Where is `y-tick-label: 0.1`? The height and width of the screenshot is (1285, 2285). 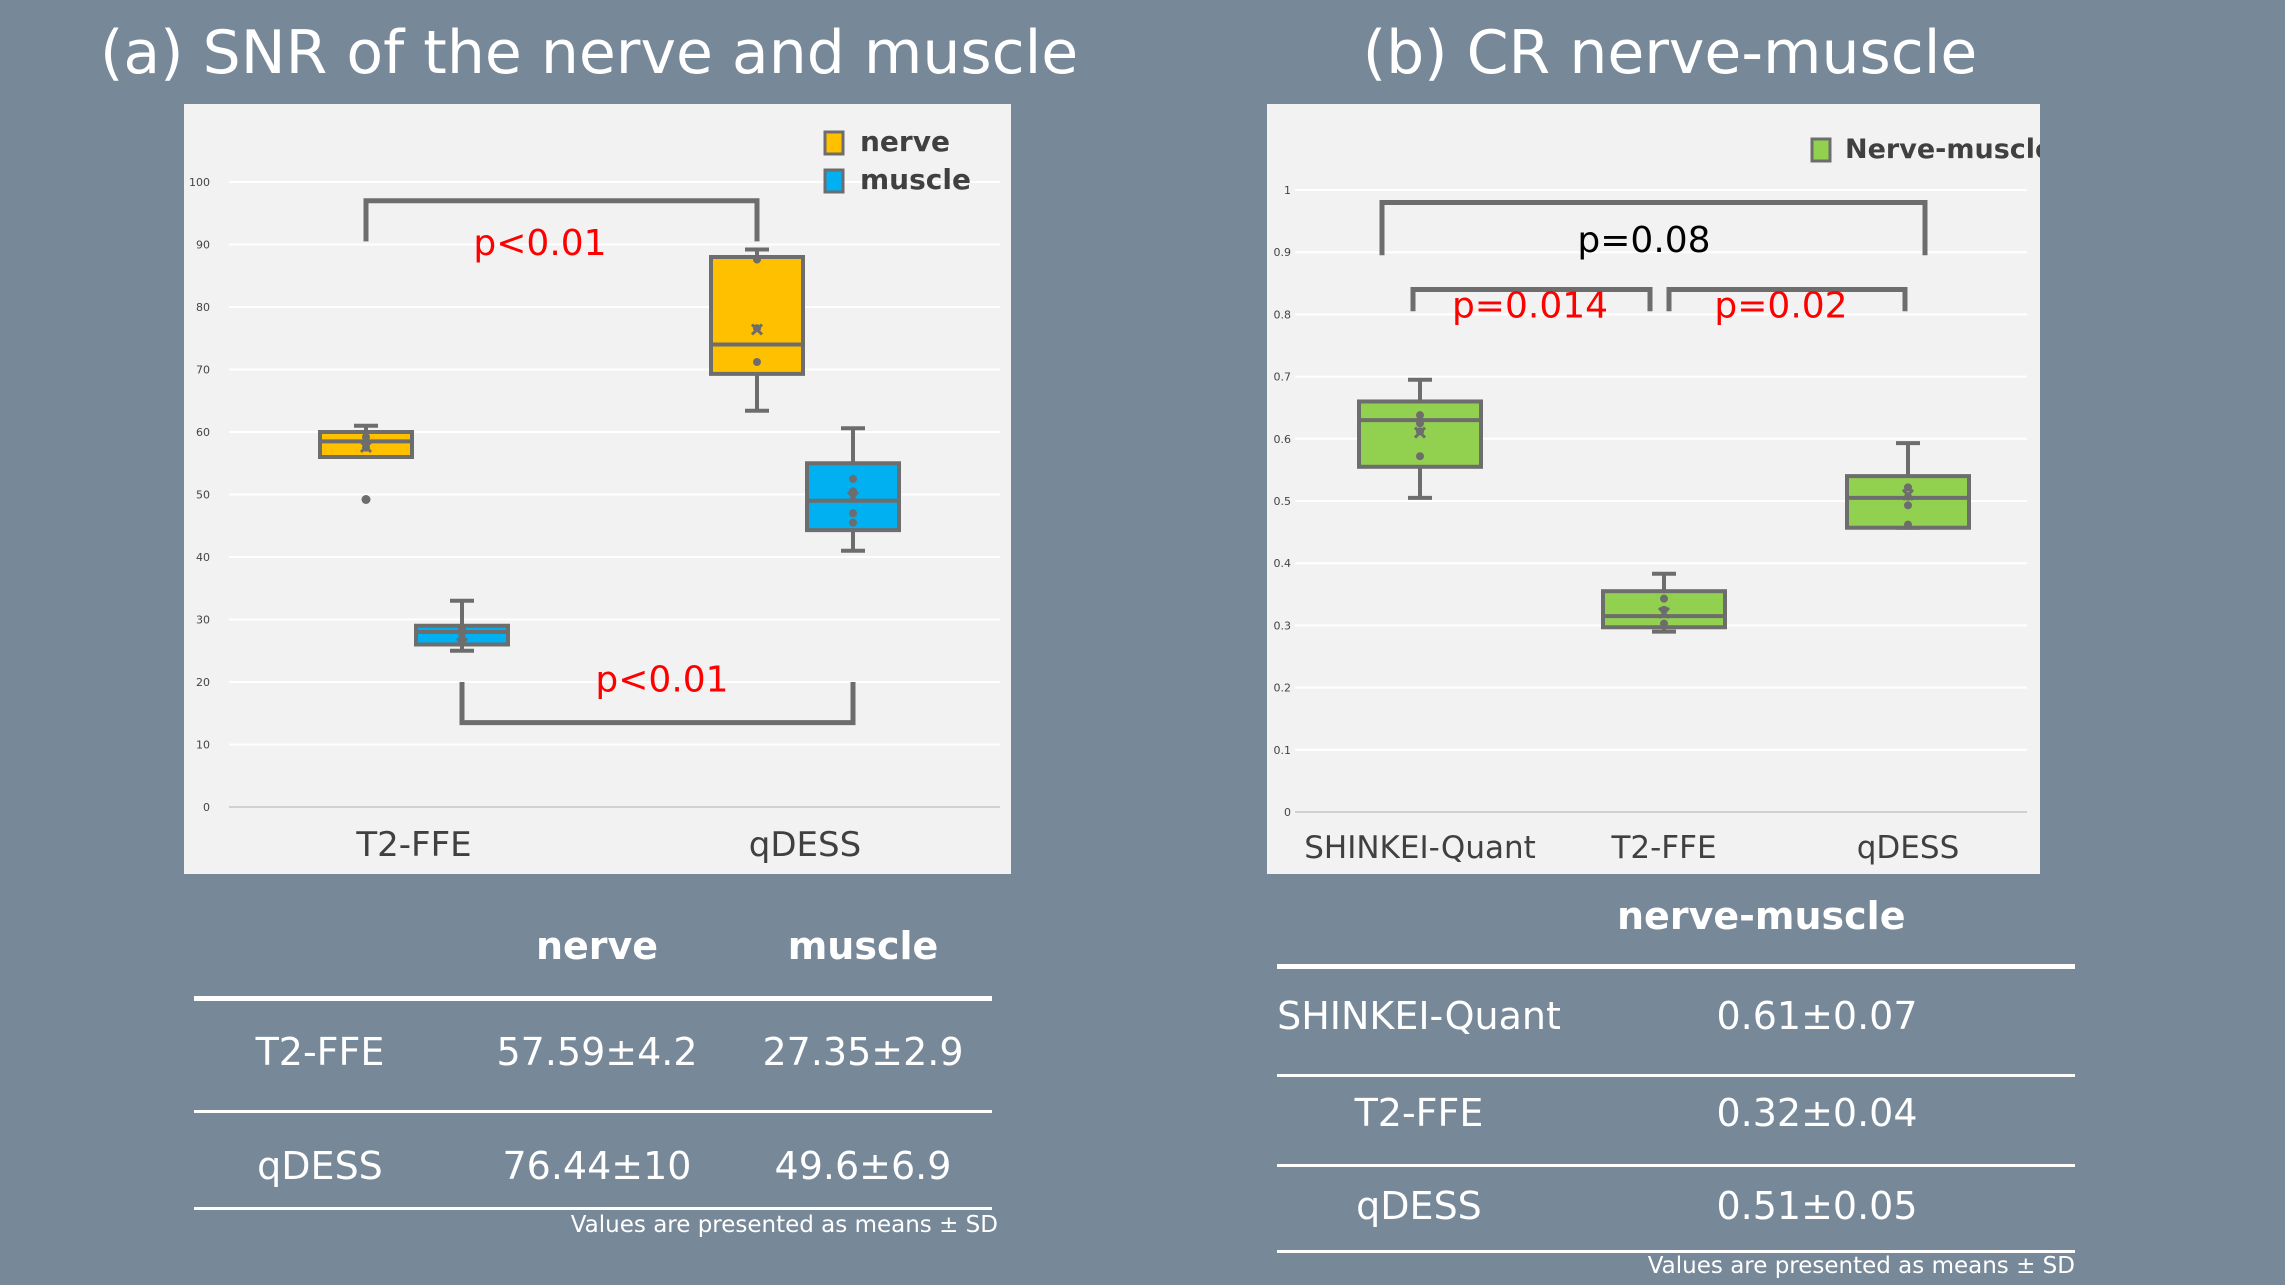
y-tick-label: 0.1 is located at coordinates (1283, 750).